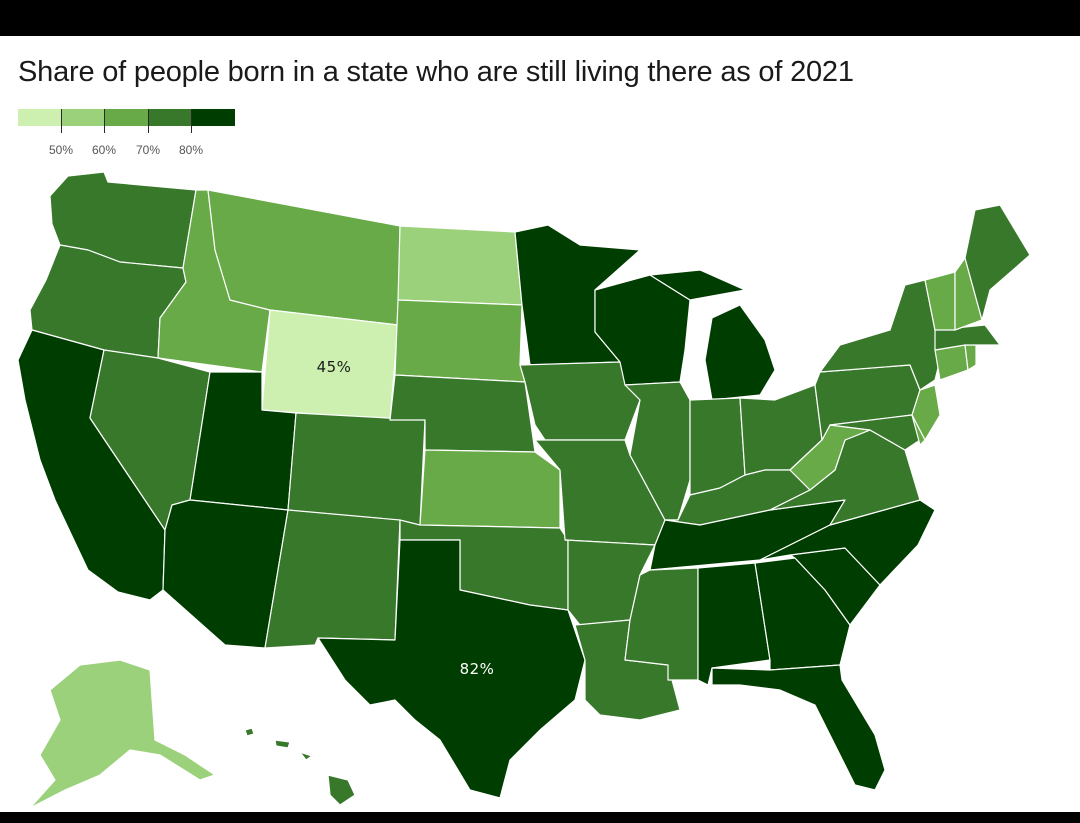 Image resolution: width=1080 pixels, height=823 pixels. Describe the element at coordinates (356, 469) in the screenshot. I see `state-colorado` at that location.